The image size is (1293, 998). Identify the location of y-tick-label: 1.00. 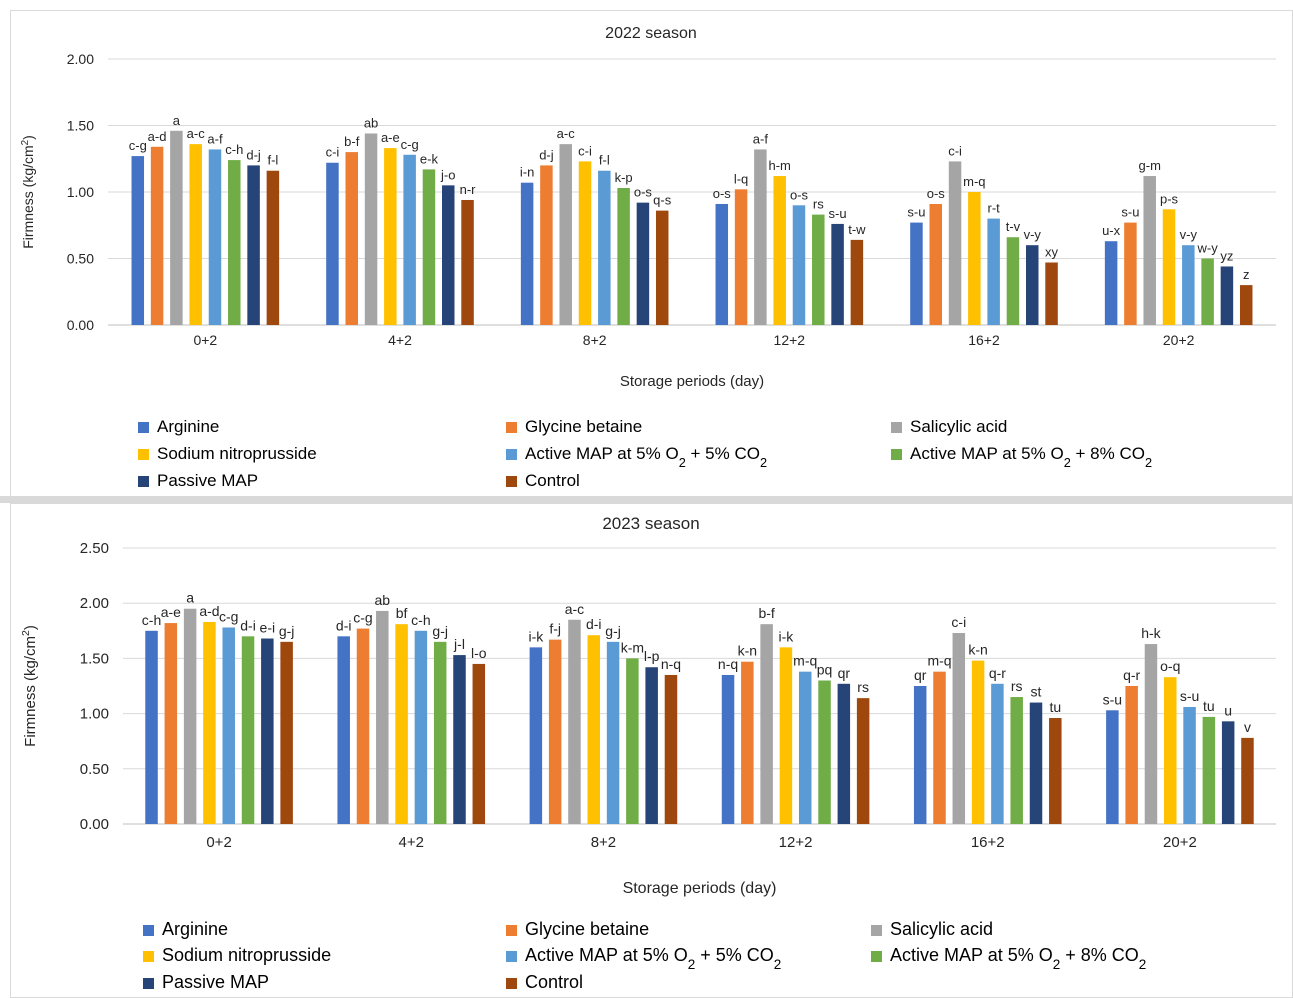
(94, 714).